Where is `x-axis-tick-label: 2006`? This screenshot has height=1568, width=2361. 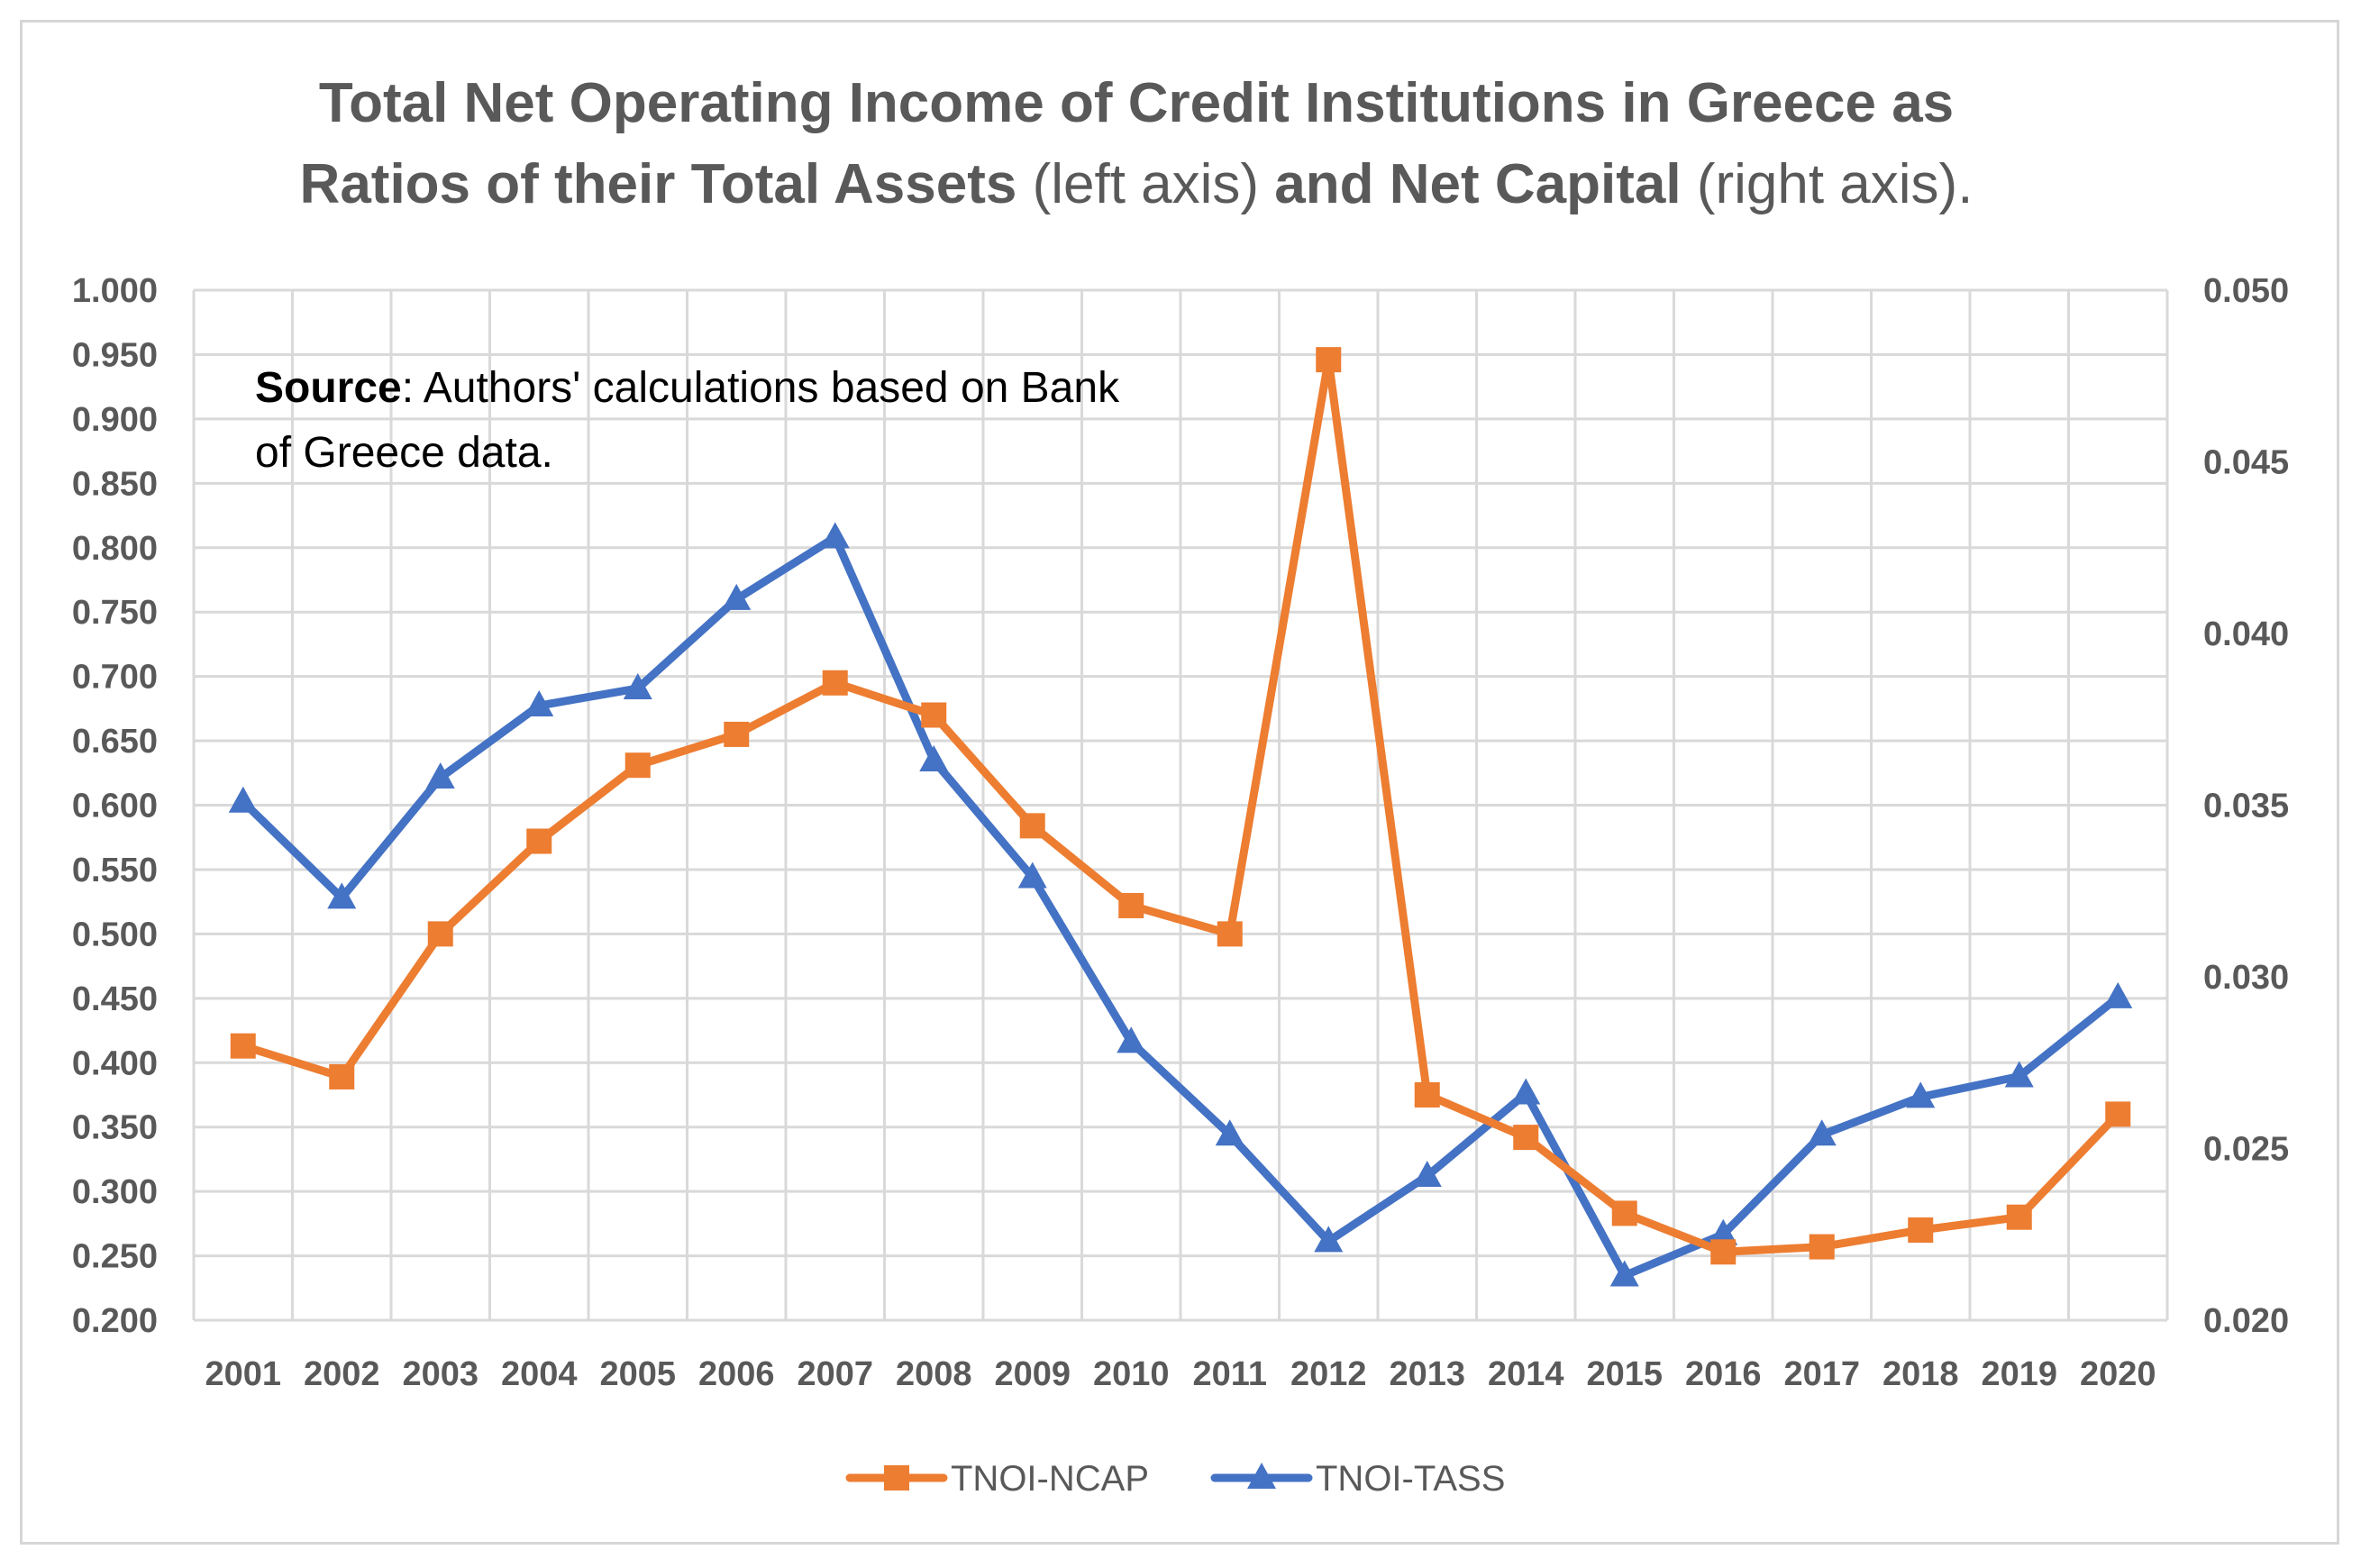 x-axis-tick-label: 2006 is located at coordinates (736, 1374).